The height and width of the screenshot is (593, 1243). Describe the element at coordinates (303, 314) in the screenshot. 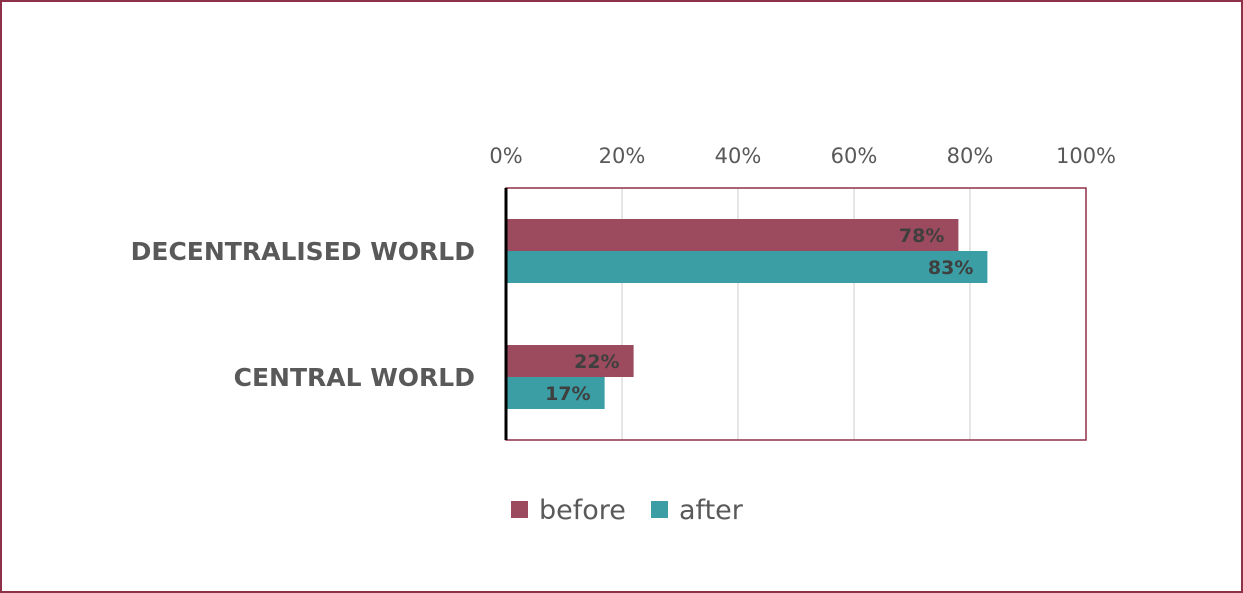

I see `category-labels: DECENTRALISED WORLD CENTRAL WORLD` at that location.